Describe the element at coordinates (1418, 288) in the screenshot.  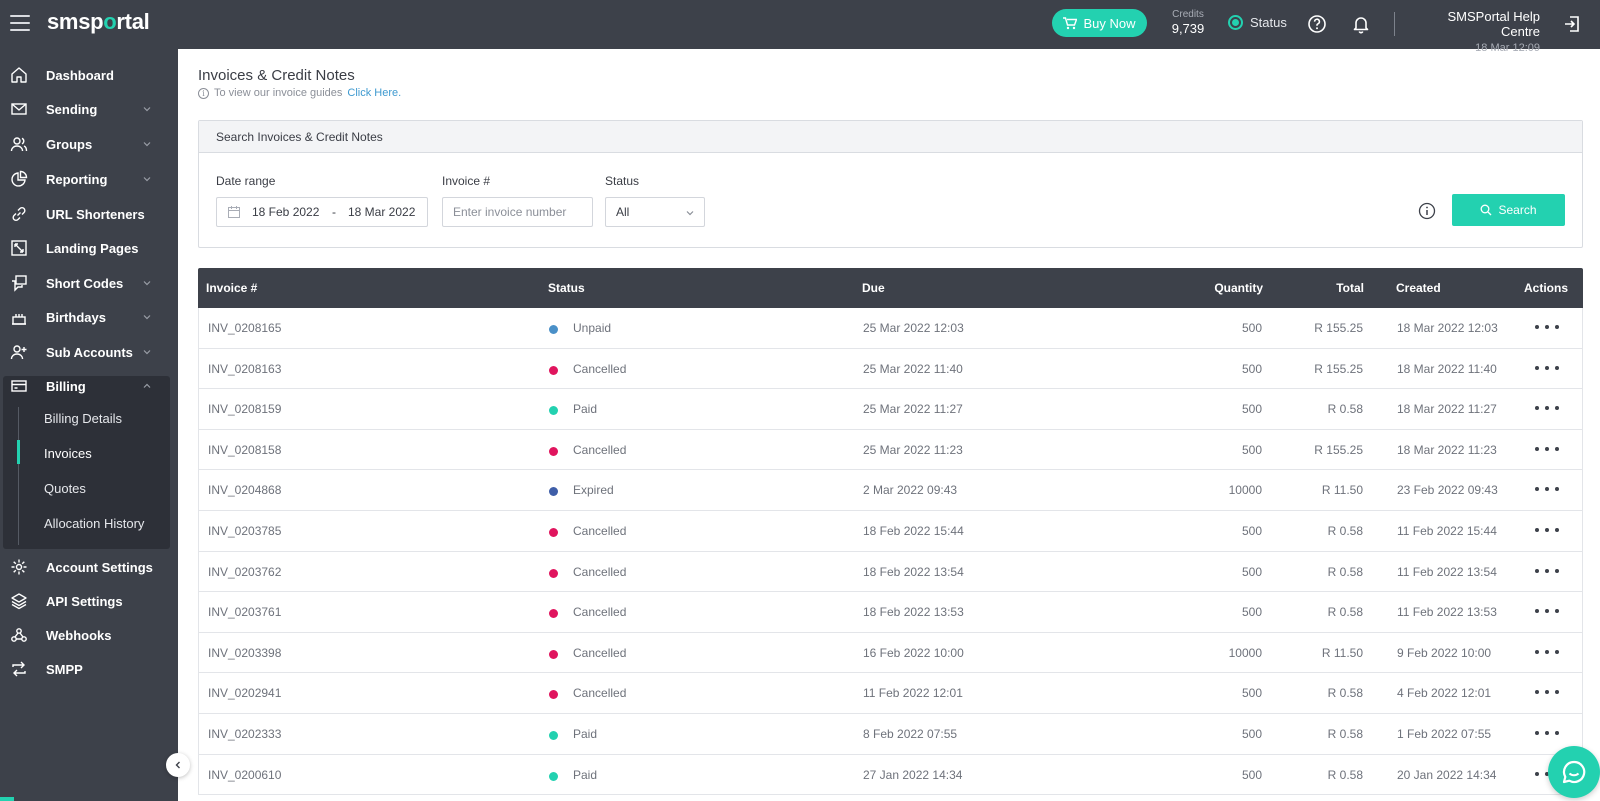
I see `column-header-created: Created` at that location.